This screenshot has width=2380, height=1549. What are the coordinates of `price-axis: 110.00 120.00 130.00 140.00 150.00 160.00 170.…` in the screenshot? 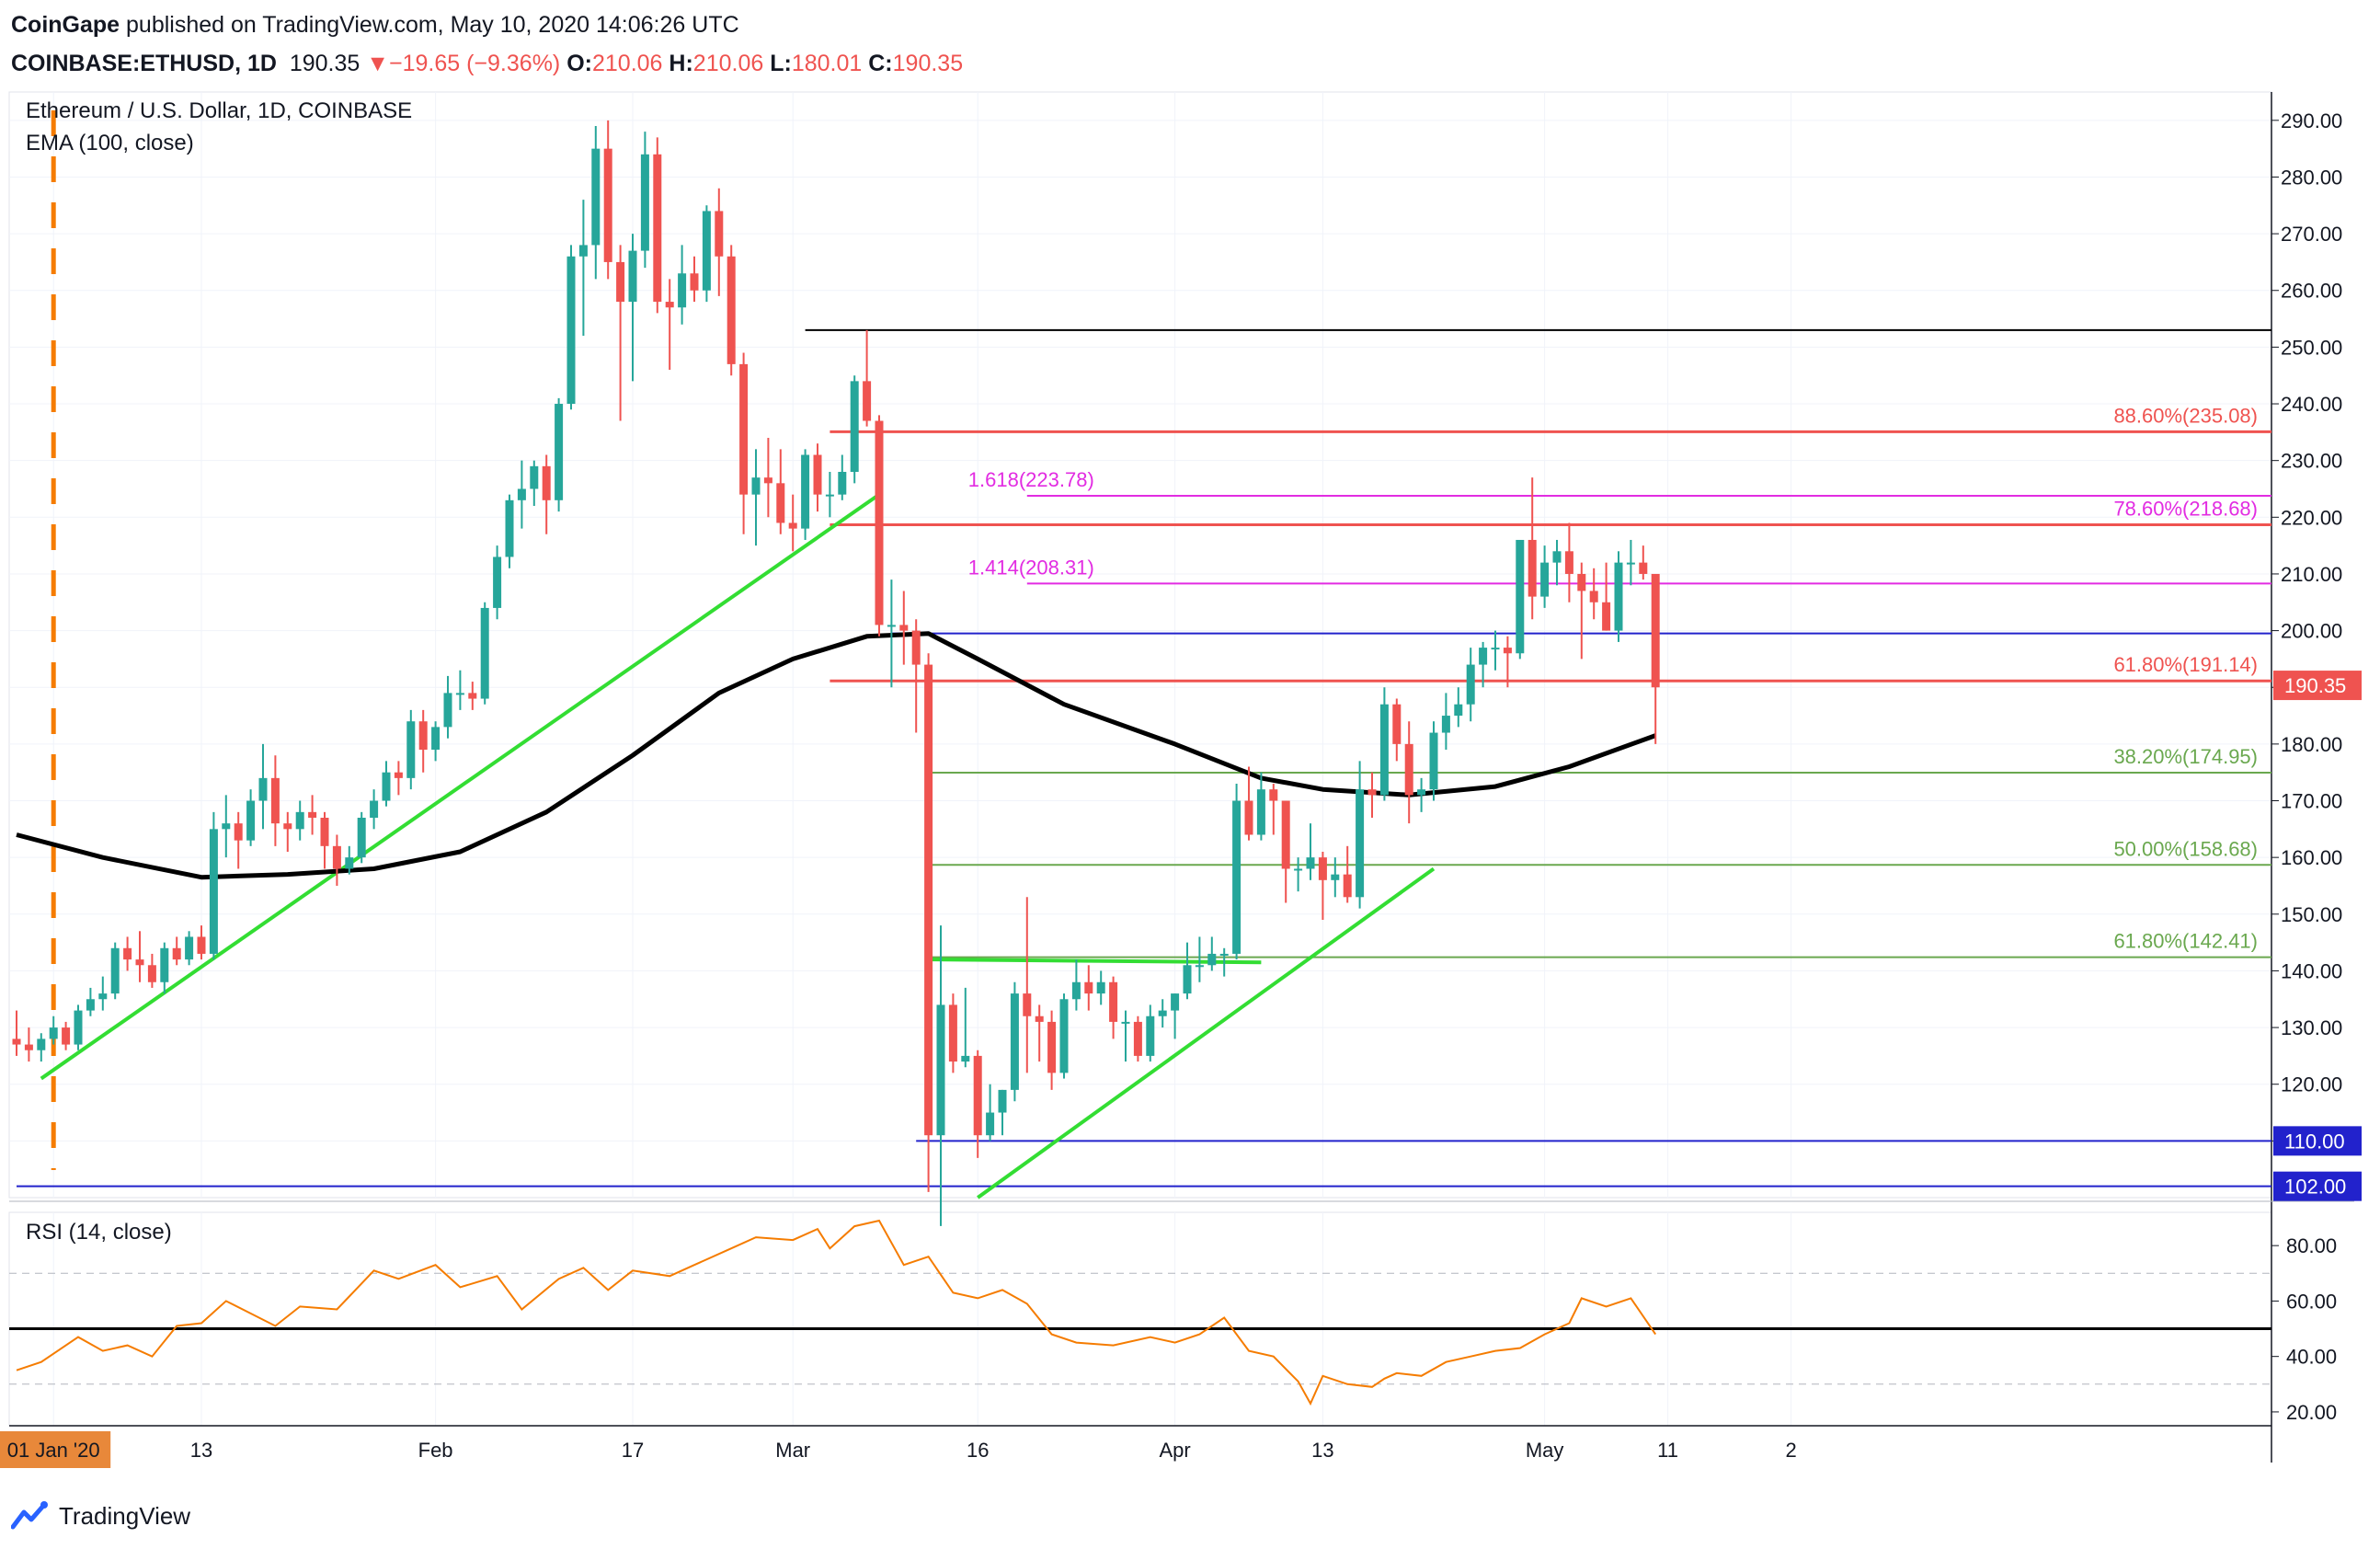 It's located at (2306, 631).